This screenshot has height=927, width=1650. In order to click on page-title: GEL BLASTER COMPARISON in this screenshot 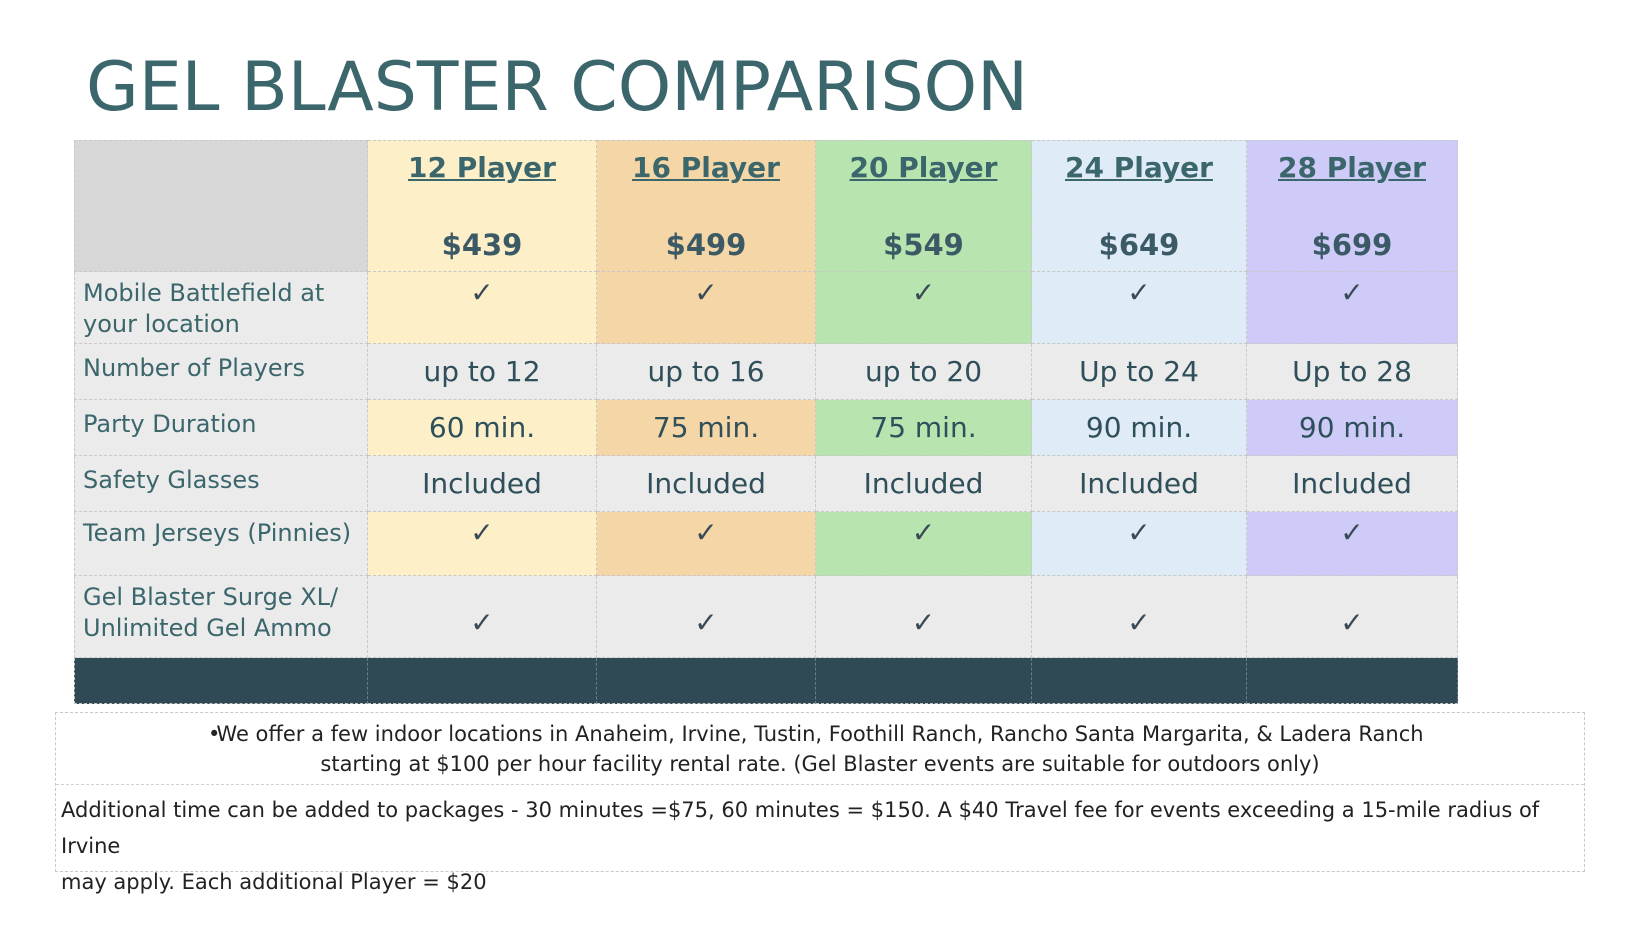, I will do `click(557, 87)`.